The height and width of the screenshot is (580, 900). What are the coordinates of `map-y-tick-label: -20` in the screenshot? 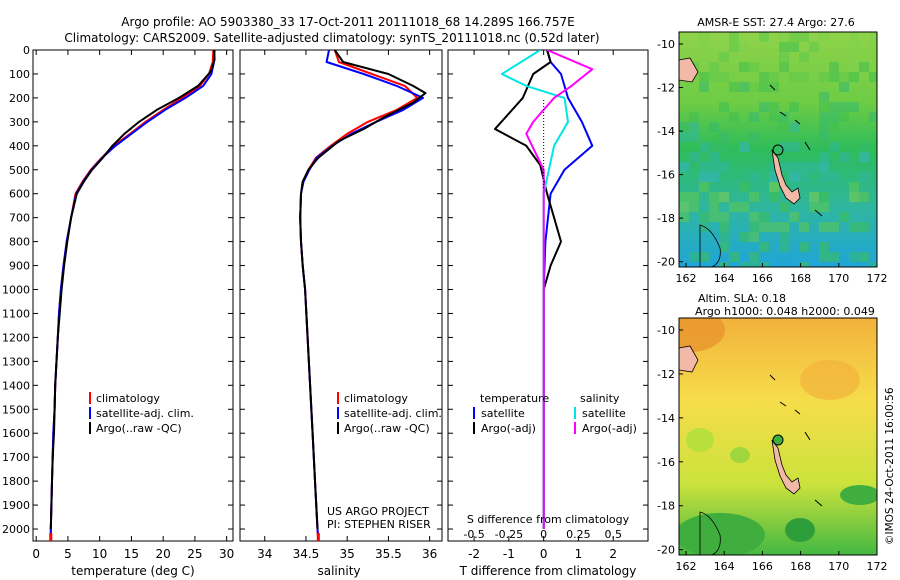 It's located at (666, 550).